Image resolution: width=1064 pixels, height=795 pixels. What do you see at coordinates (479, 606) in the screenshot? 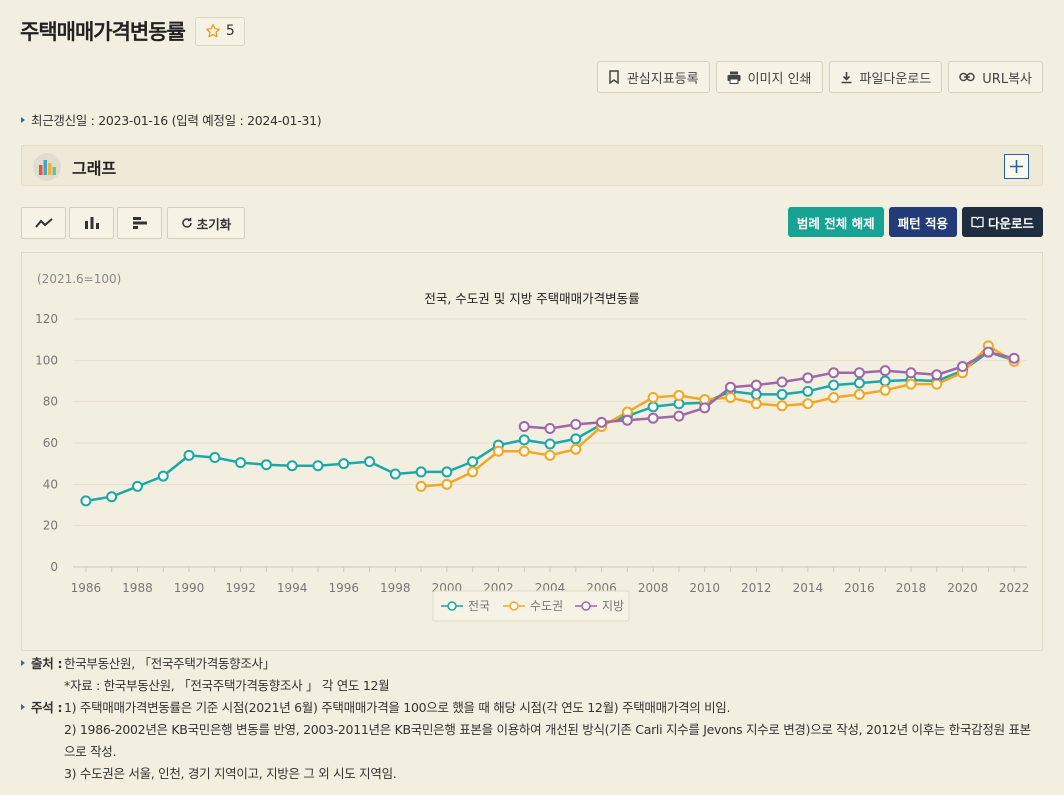
I see `legend-label-0: 전국` at bounding box center [479, 606].